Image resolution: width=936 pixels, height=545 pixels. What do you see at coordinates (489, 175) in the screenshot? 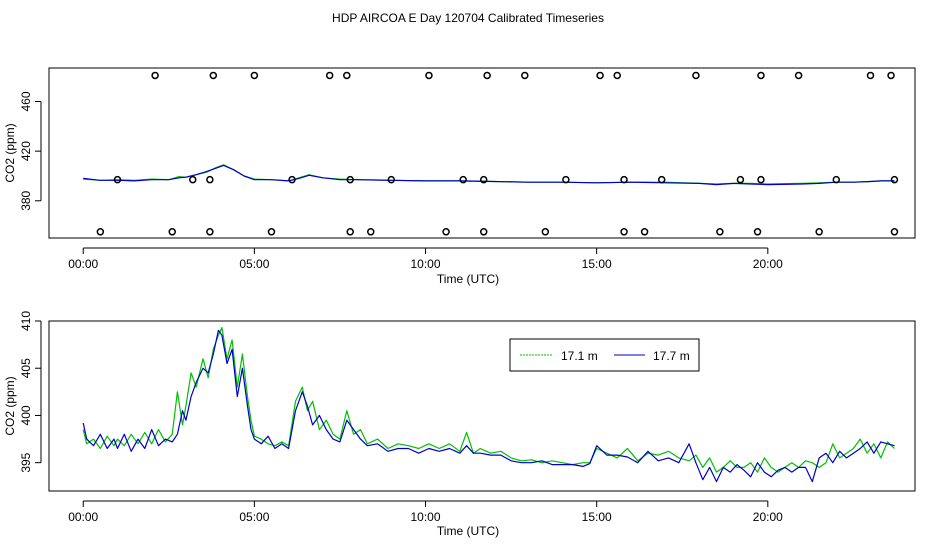
I see `top-series-line-17-7-m` at bounding box center [489, 175].